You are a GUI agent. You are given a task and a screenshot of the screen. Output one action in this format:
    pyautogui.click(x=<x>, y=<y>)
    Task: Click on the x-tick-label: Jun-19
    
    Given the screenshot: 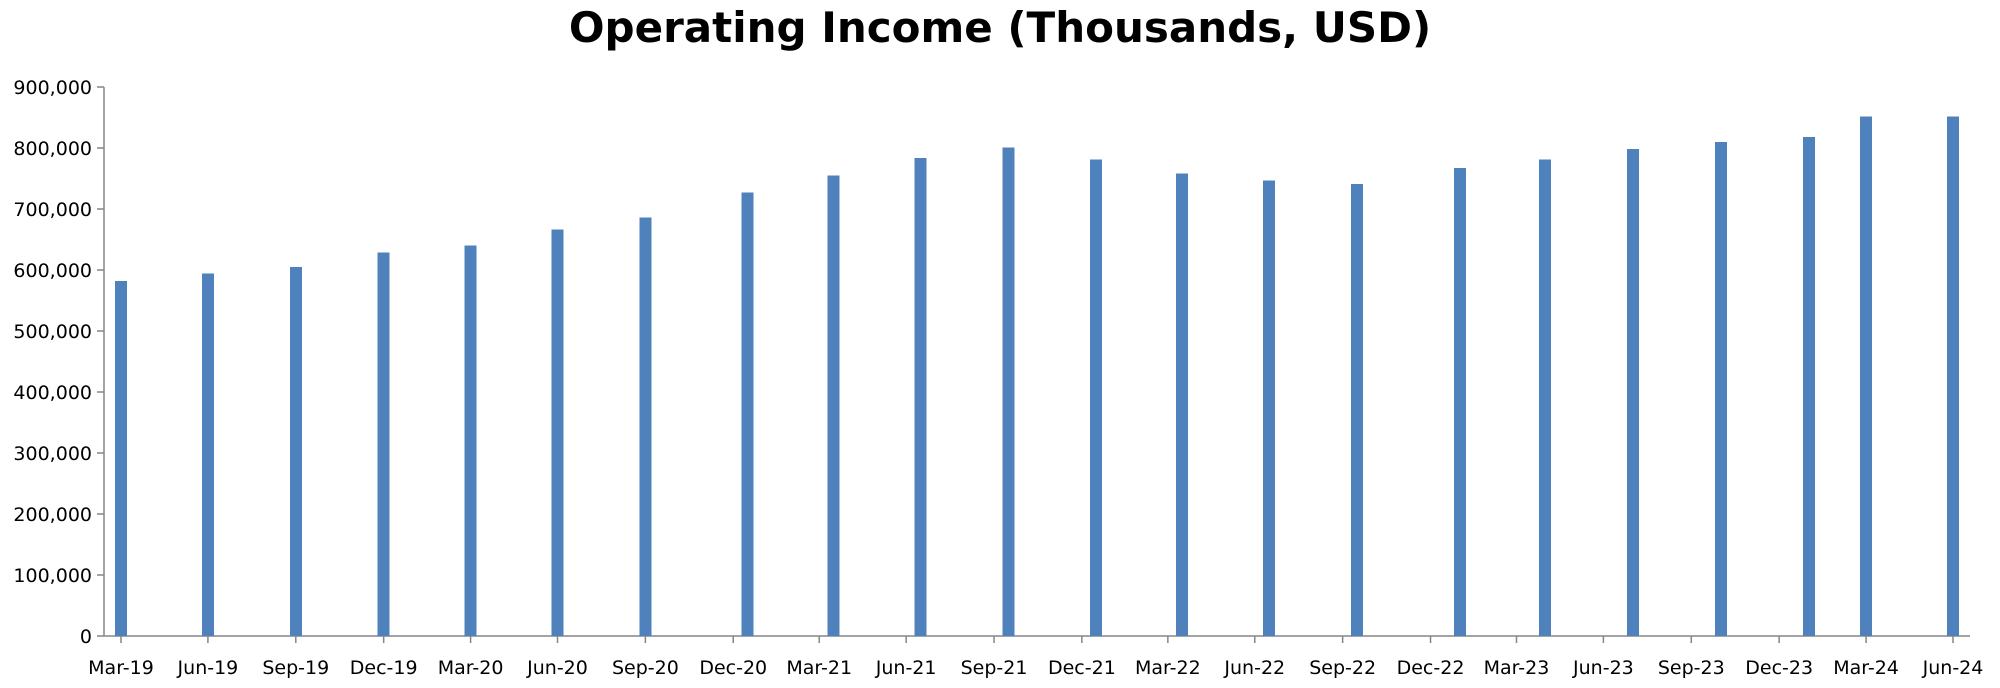 What is the action you would take?
    pyautogui.click(x=208, y=668)
    